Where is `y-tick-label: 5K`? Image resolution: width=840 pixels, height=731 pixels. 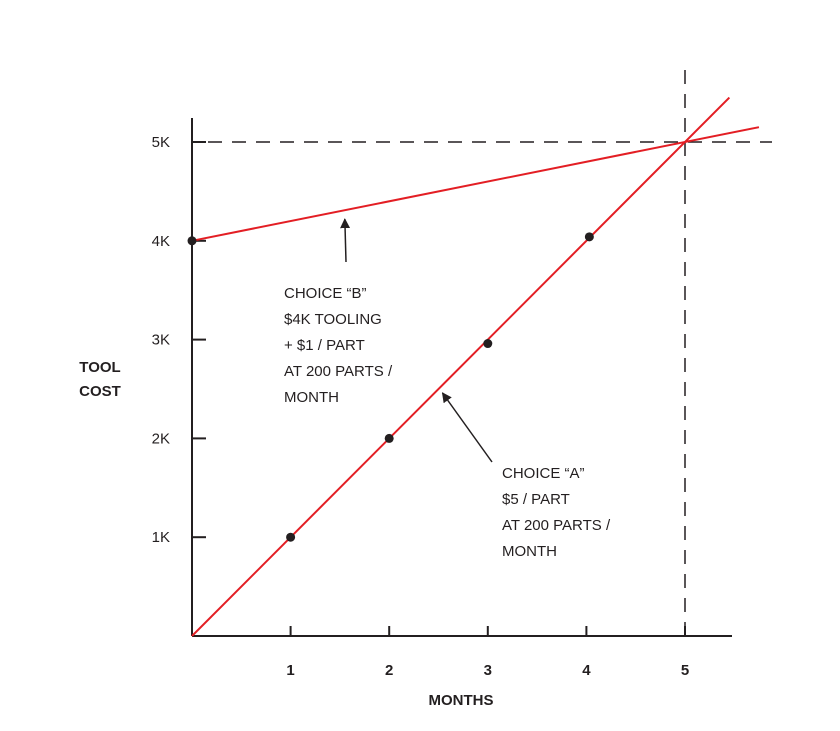 y-tick-label: 5K is located at coordinates (161, 142).